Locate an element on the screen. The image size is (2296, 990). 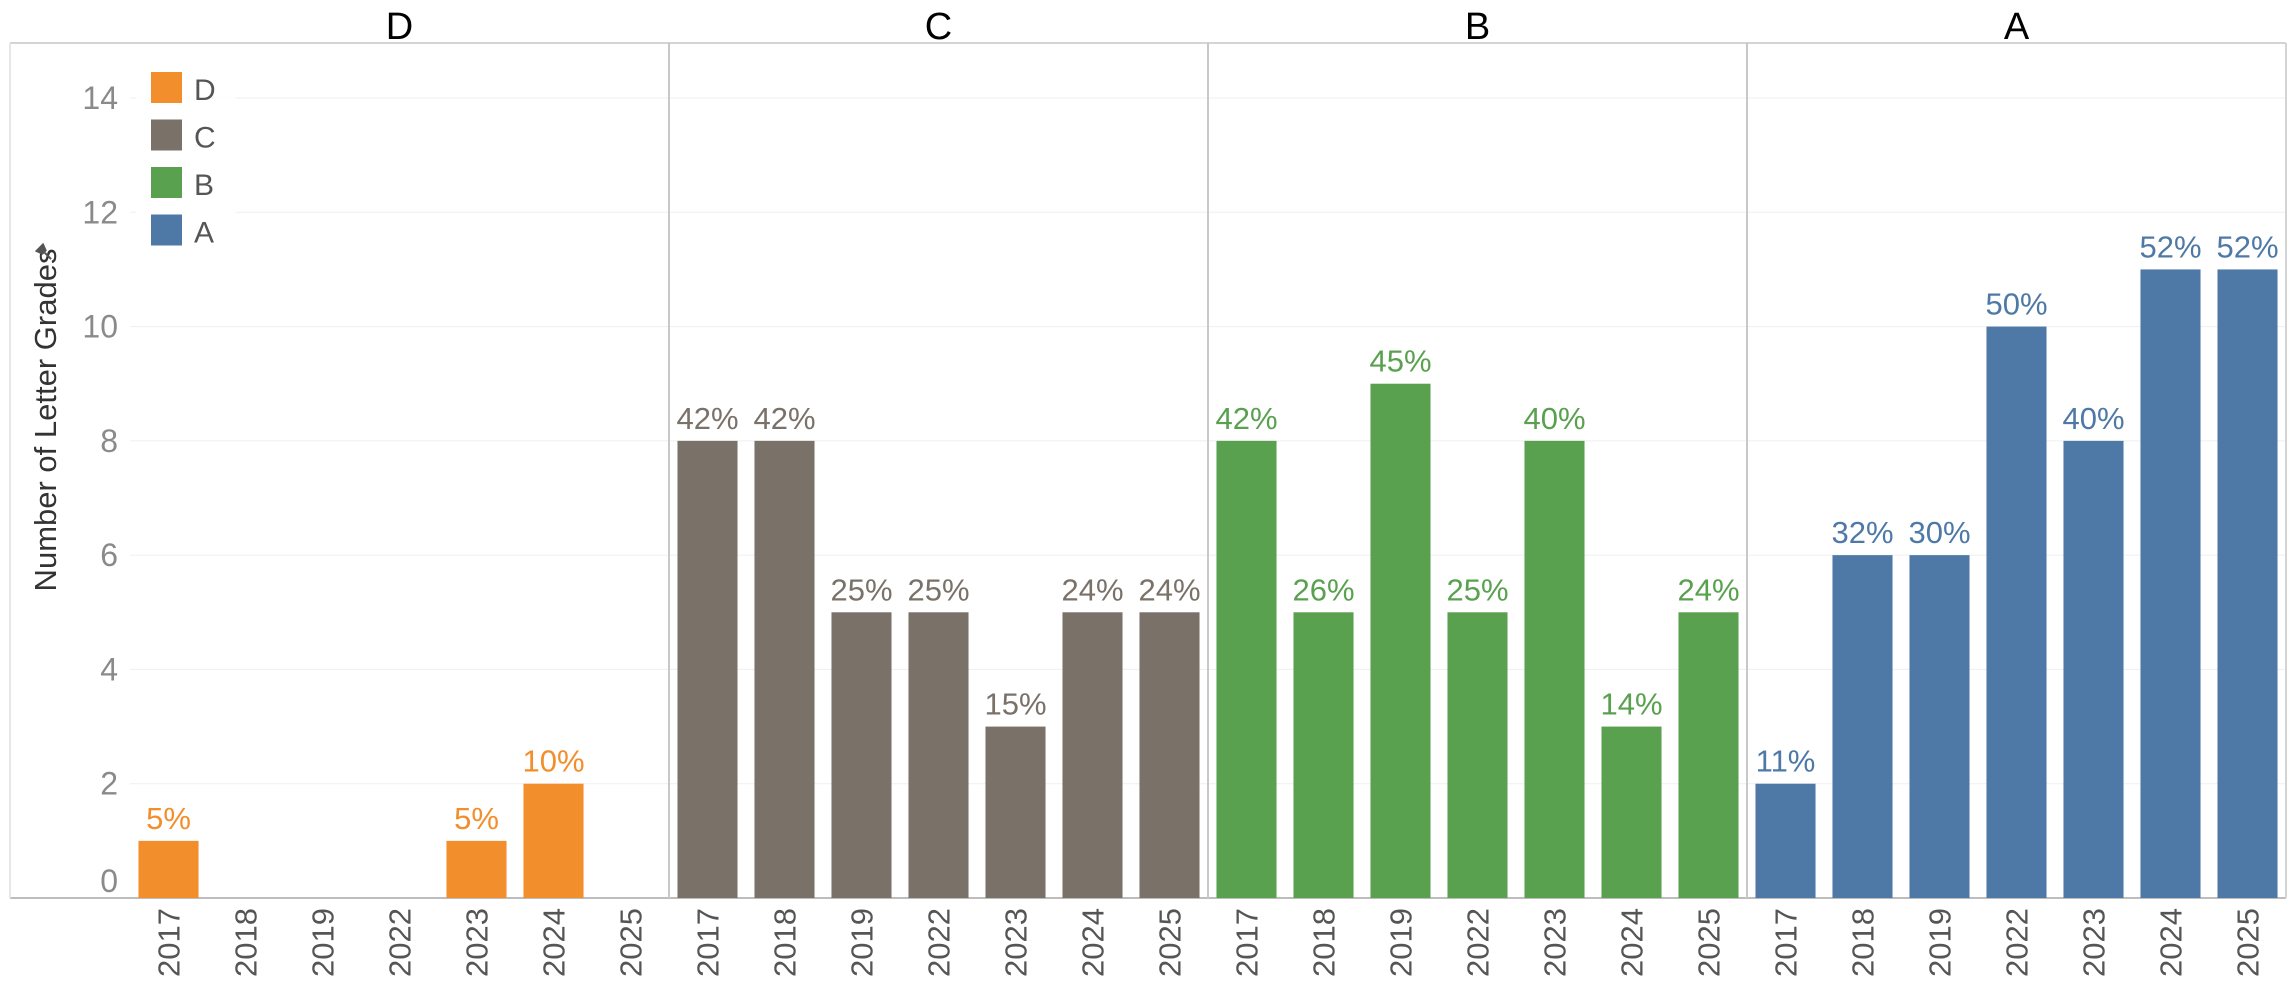
y-tick-label: 10 is located at coordinates (100, 327).